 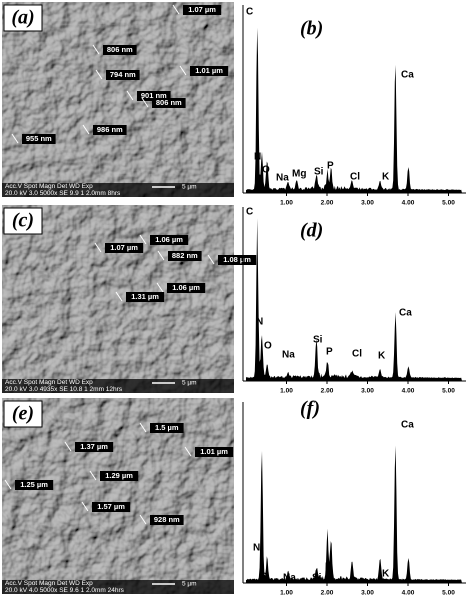 What do you see at coordinates (119, 475) in the screenshot?
I see `annotation: 1.29 µm` at bounding box center [119, 475].